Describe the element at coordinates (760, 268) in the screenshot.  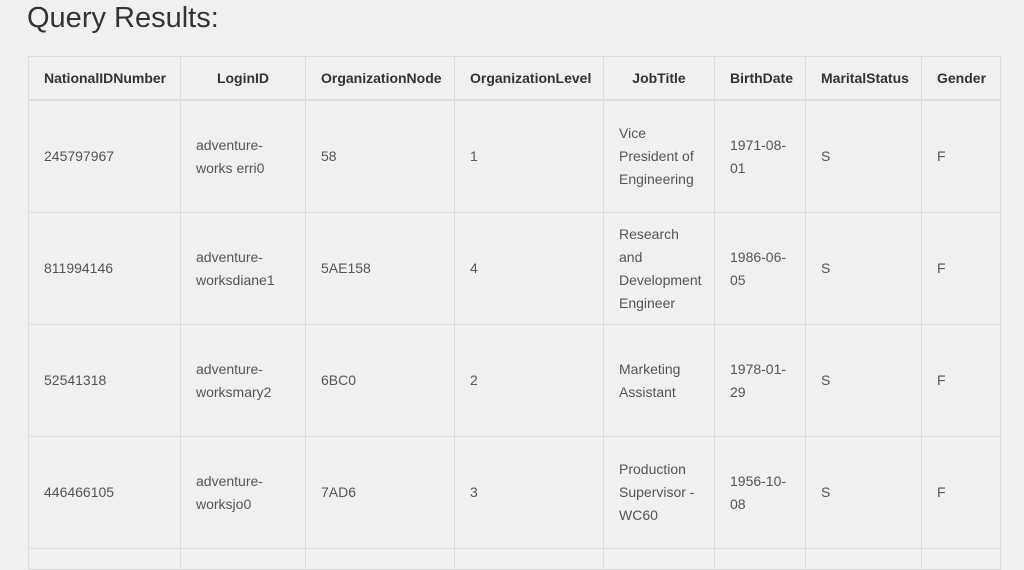
I see `table-cell: 1986-06-05` at that location.